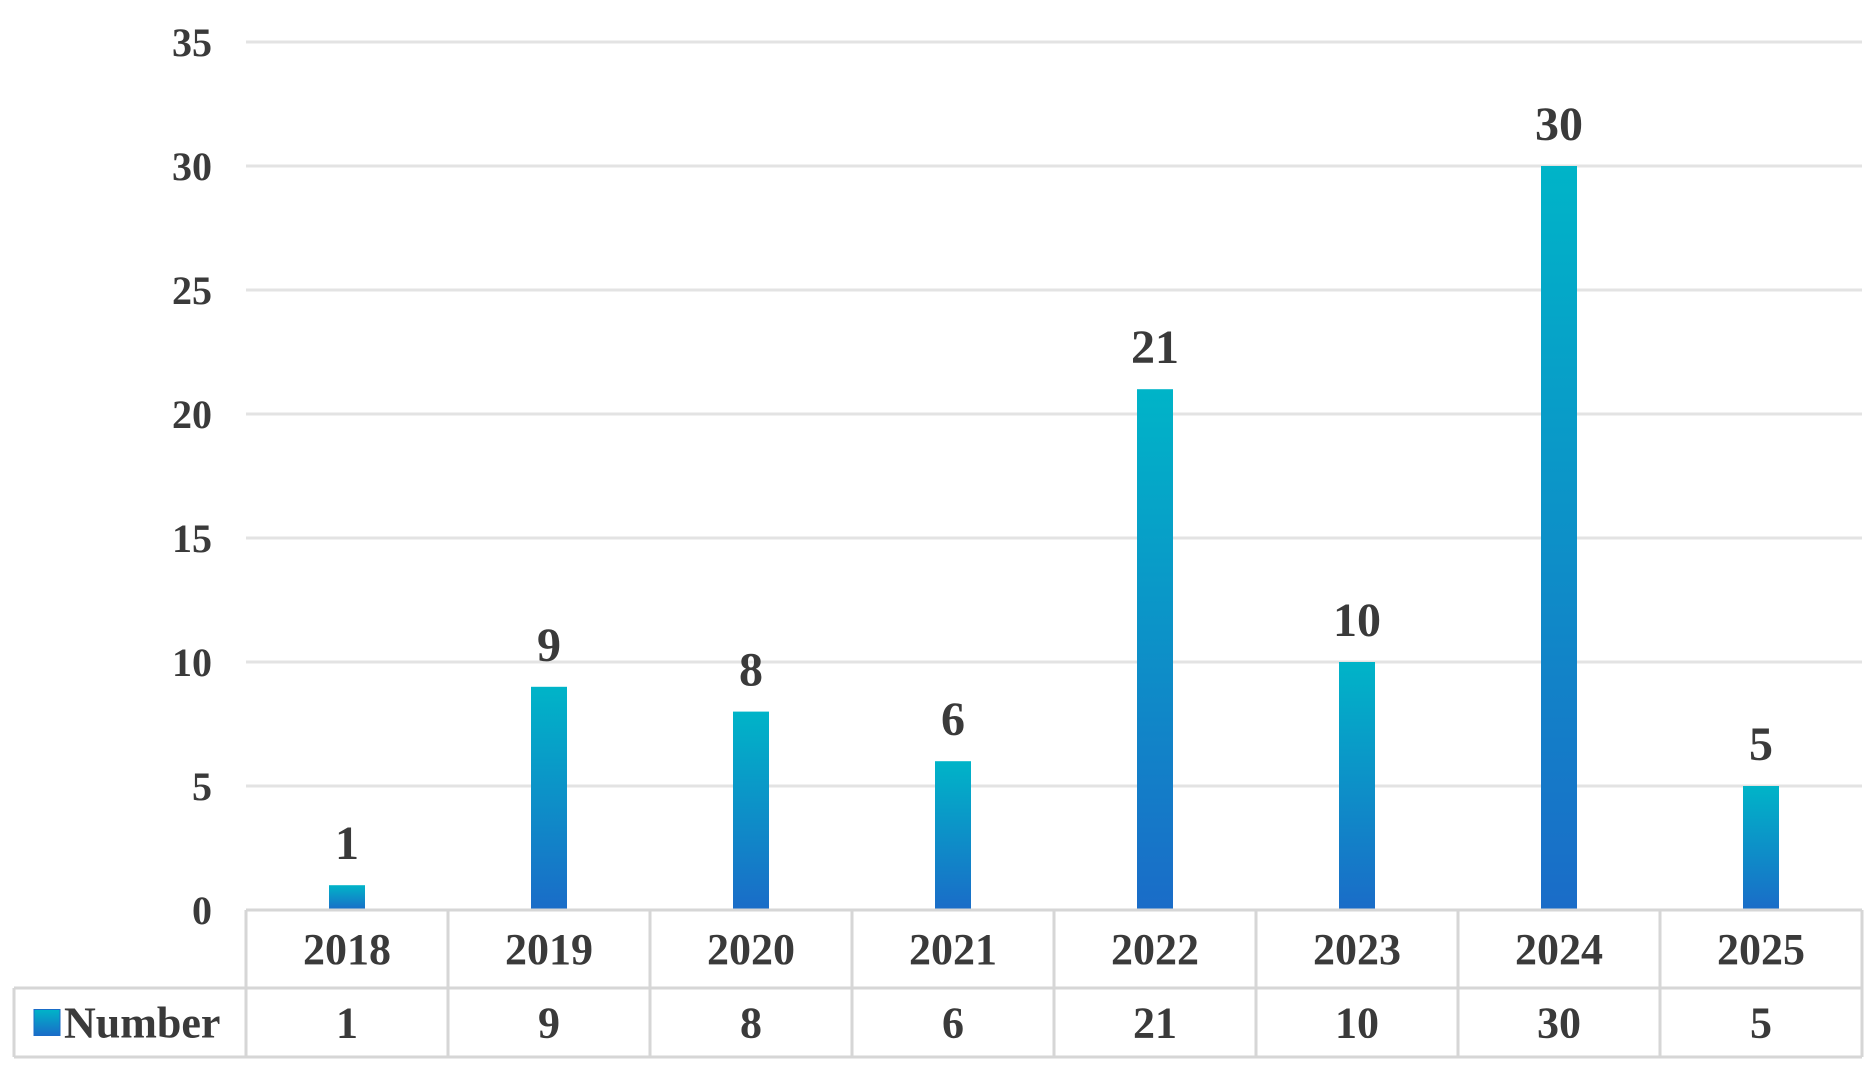  I want to click on x-category-label: 2021, so click(953, 949).